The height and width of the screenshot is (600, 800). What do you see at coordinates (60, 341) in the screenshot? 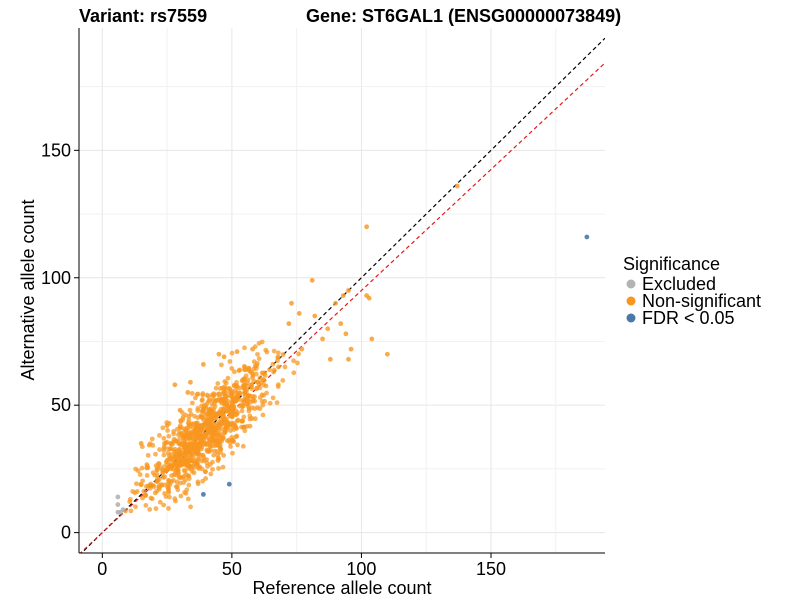
I see `y-axis-ticks: 0 50 100 150` at bounding box center [60, 341].